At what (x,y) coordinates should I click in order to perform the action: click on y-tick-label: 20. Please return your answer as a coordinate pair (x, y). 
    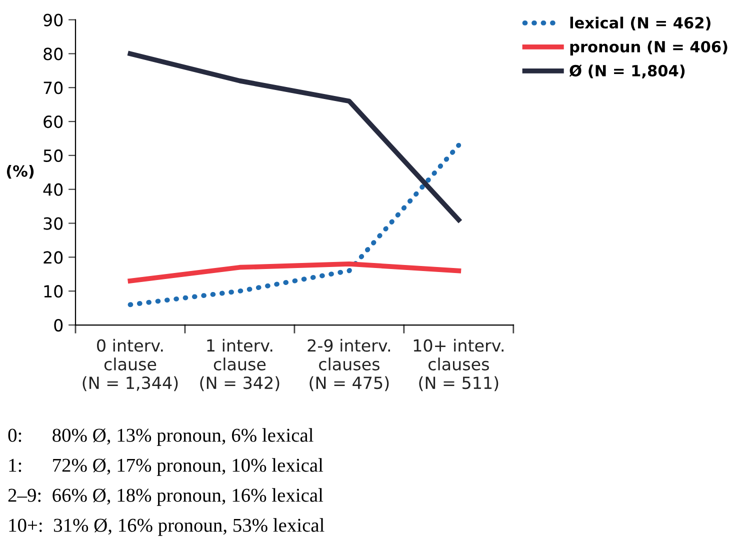
    Looking at the image, I should click on (53, 257).